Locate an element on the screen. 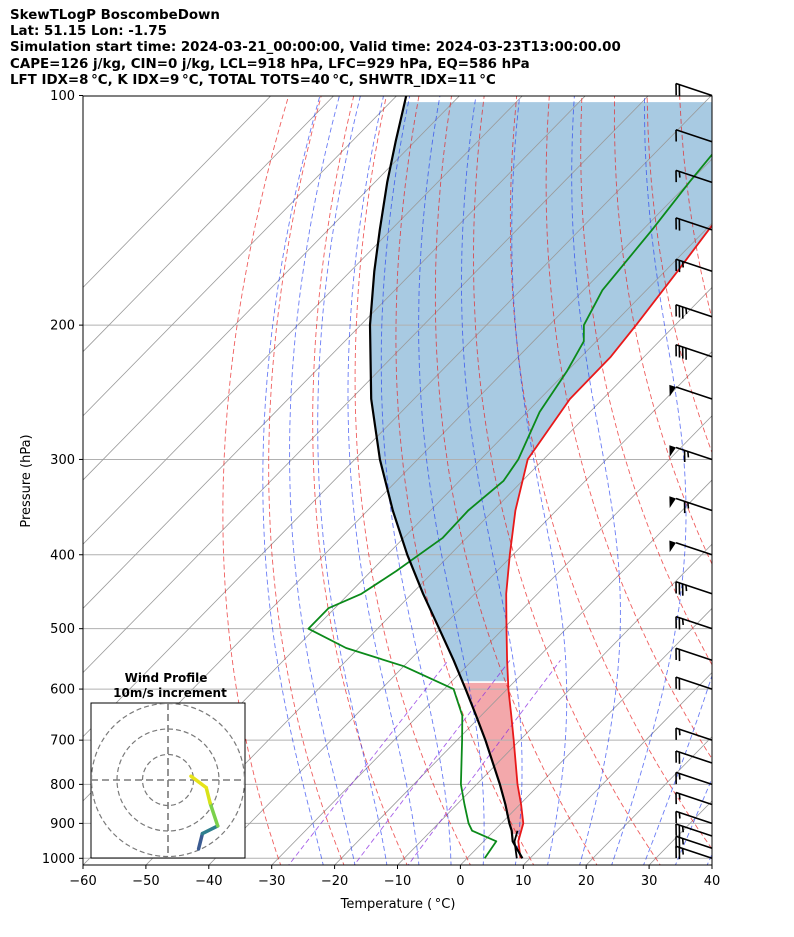 This screenshot has width=794, height=937. hodograph-subtitle: 10m/s increment is located at coordinates (170, 693).